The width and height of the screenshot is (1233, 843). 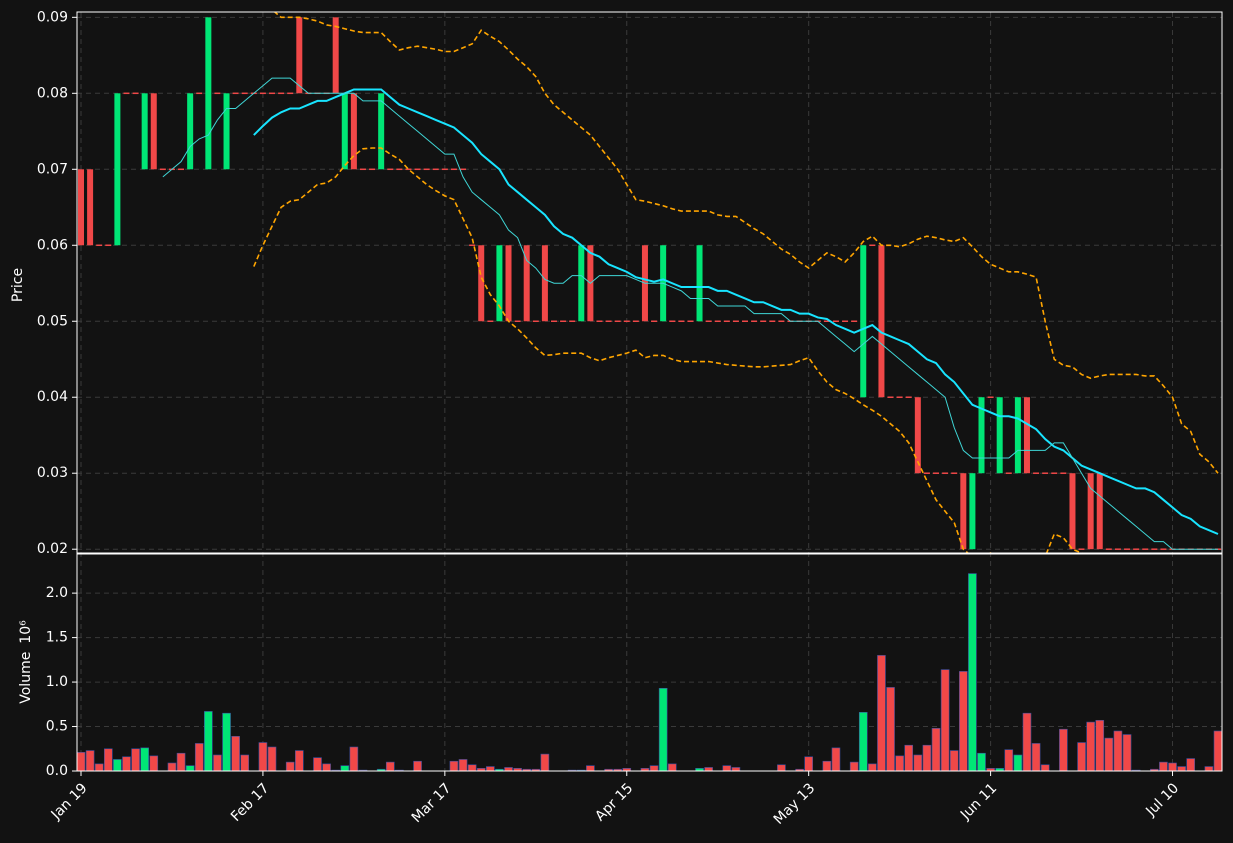 What do you see at coordinates (52, 245) in the screenshot?
I see `y-tick-label: 0.06` at bounding box center [52, 245].